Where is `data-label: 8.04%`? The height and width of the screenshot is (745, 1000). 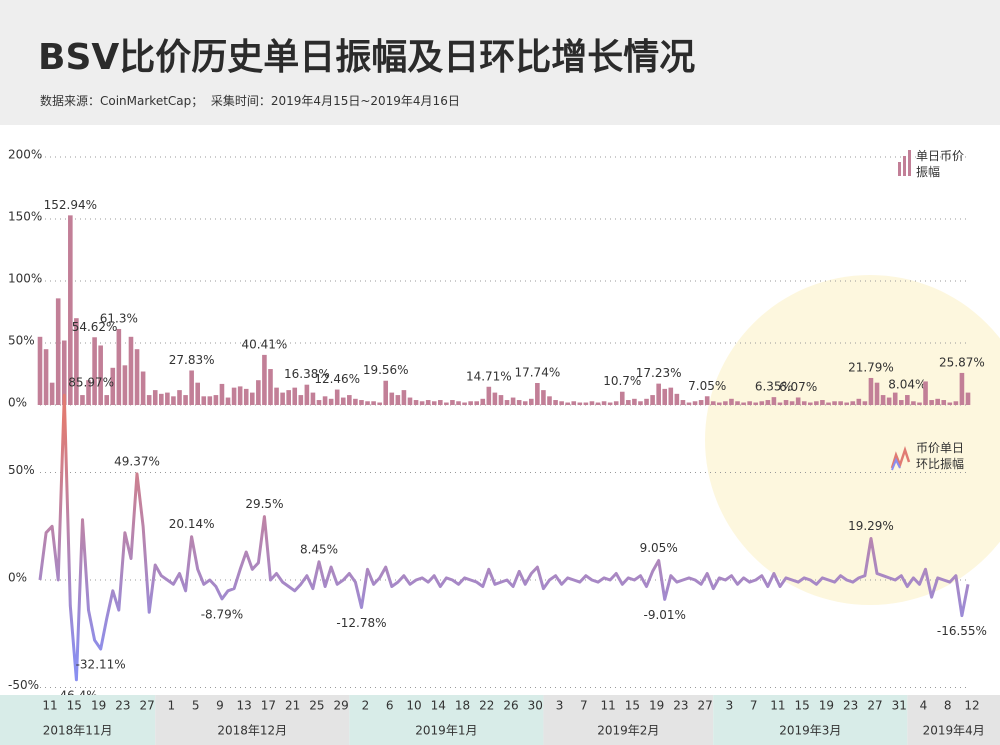
data-label: 8.04% is located at coordinates (907, 385).